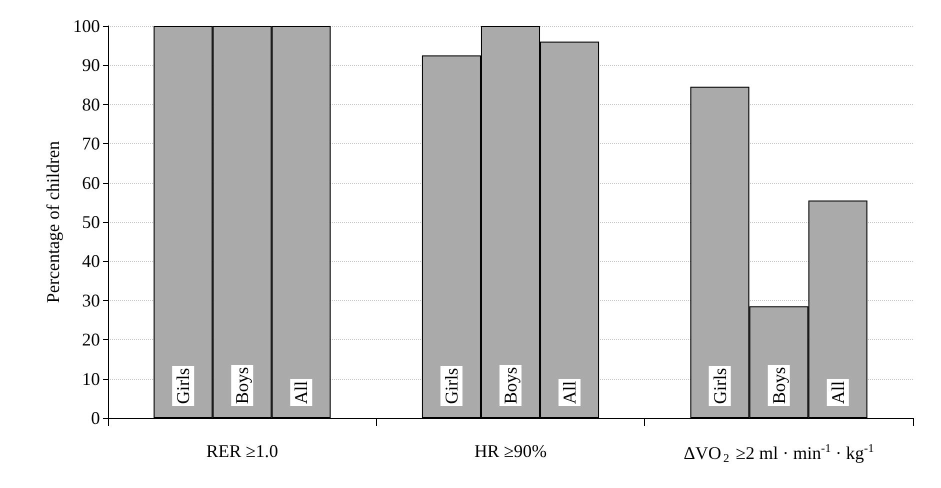 The height and width of the screenshot is (488, 941). What do you see at coordinates (183, 386) in the screenshot?
I see `series-label: Girls` at bounding box center [183, 386].